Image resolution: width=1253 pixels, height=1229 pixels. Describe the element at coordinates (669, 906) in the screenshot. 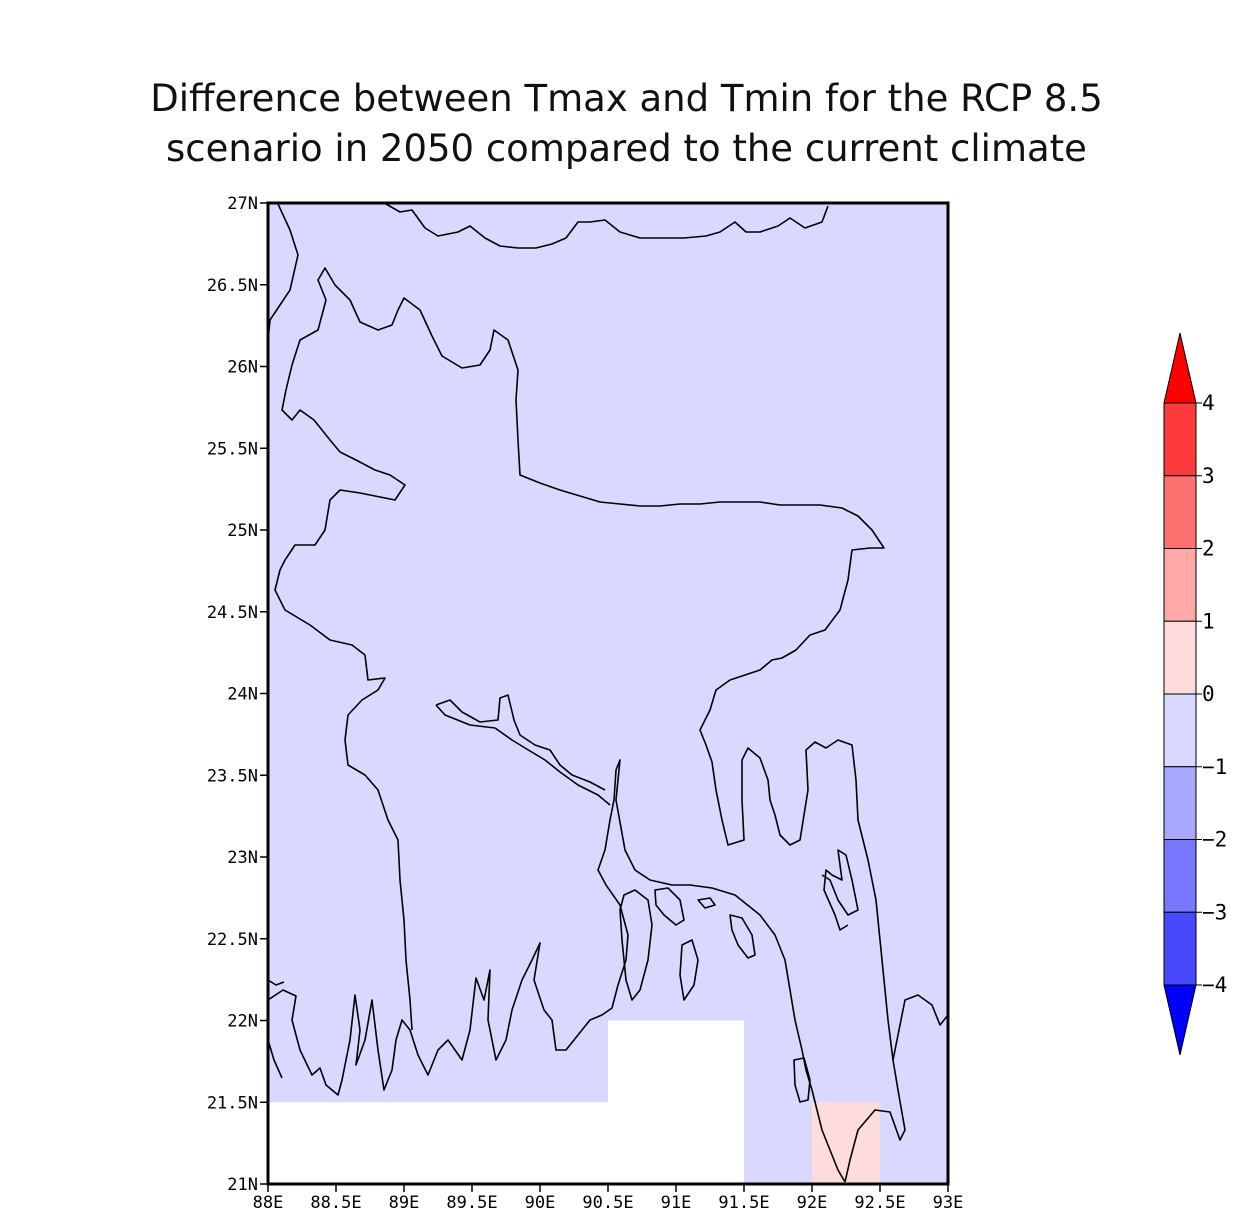

I see `island-hatiya` at that location.